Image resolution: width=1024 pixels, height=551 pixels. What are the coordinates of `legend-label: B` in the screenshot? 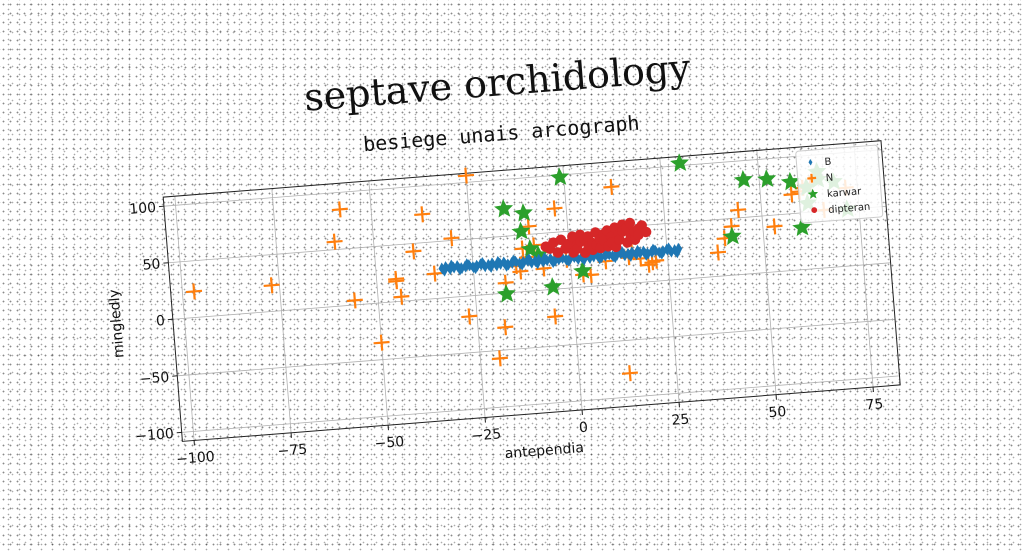 It's located at (828, 163).